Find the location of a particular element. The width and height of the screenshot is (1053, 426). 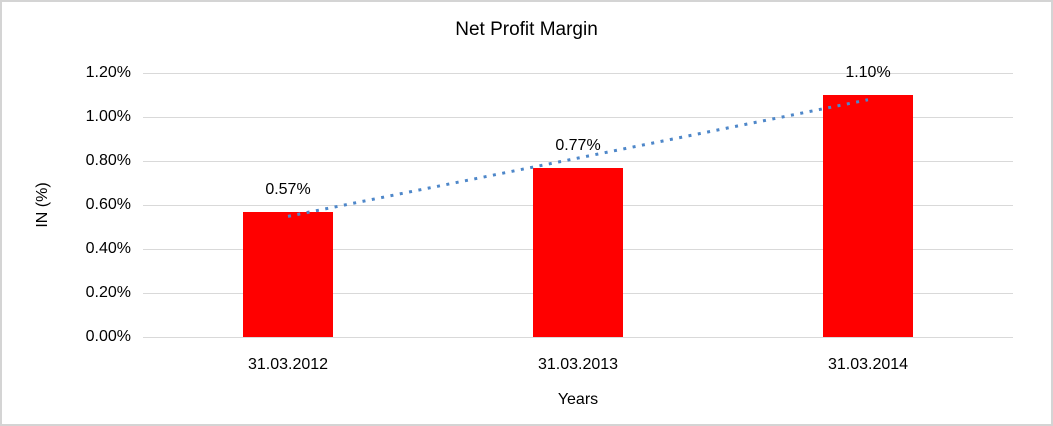

y-tick-label: 0.20% is located at coordinates (108, 292).